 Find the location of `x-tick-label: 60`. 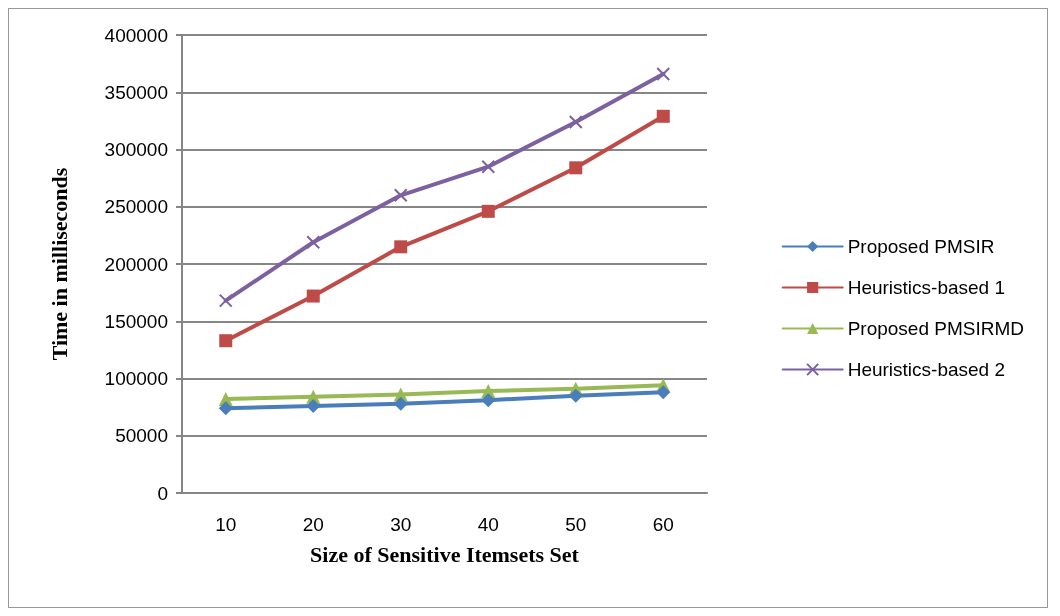

x-tick-label: 60 is located at coordinates (663, 524).